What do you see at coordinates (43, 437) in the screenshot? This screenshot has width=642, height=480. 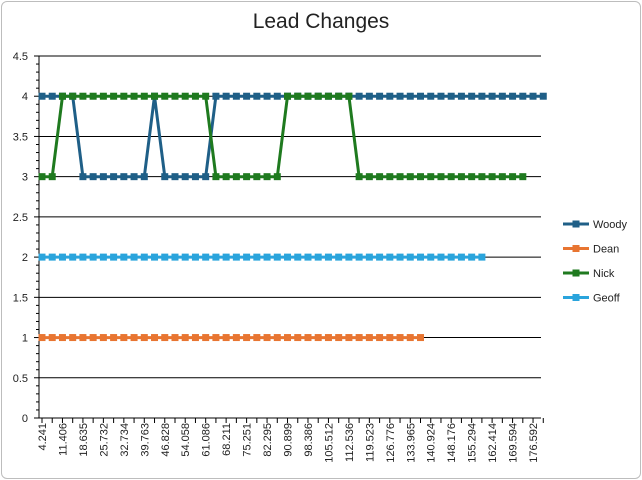 I see `x-tick-label: 4.241` at bounding box center [43, 437].